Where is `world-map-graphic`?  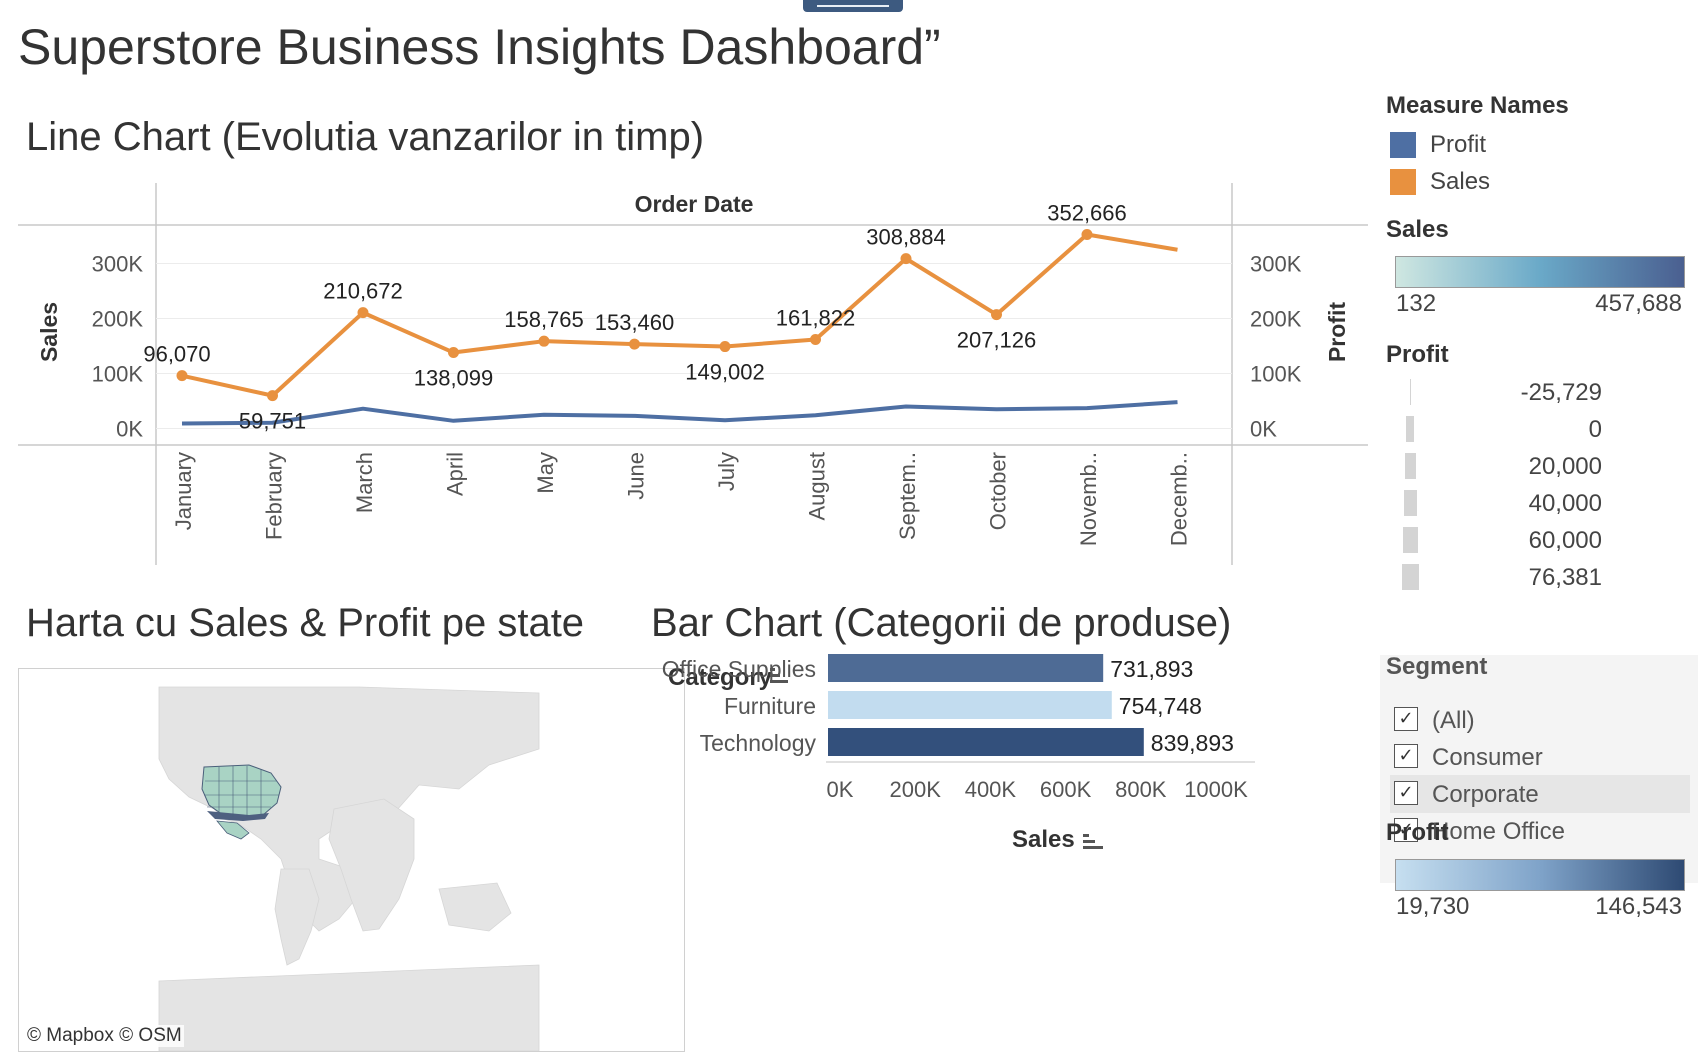
world-map-graphic is located at coordinates (349, 868).